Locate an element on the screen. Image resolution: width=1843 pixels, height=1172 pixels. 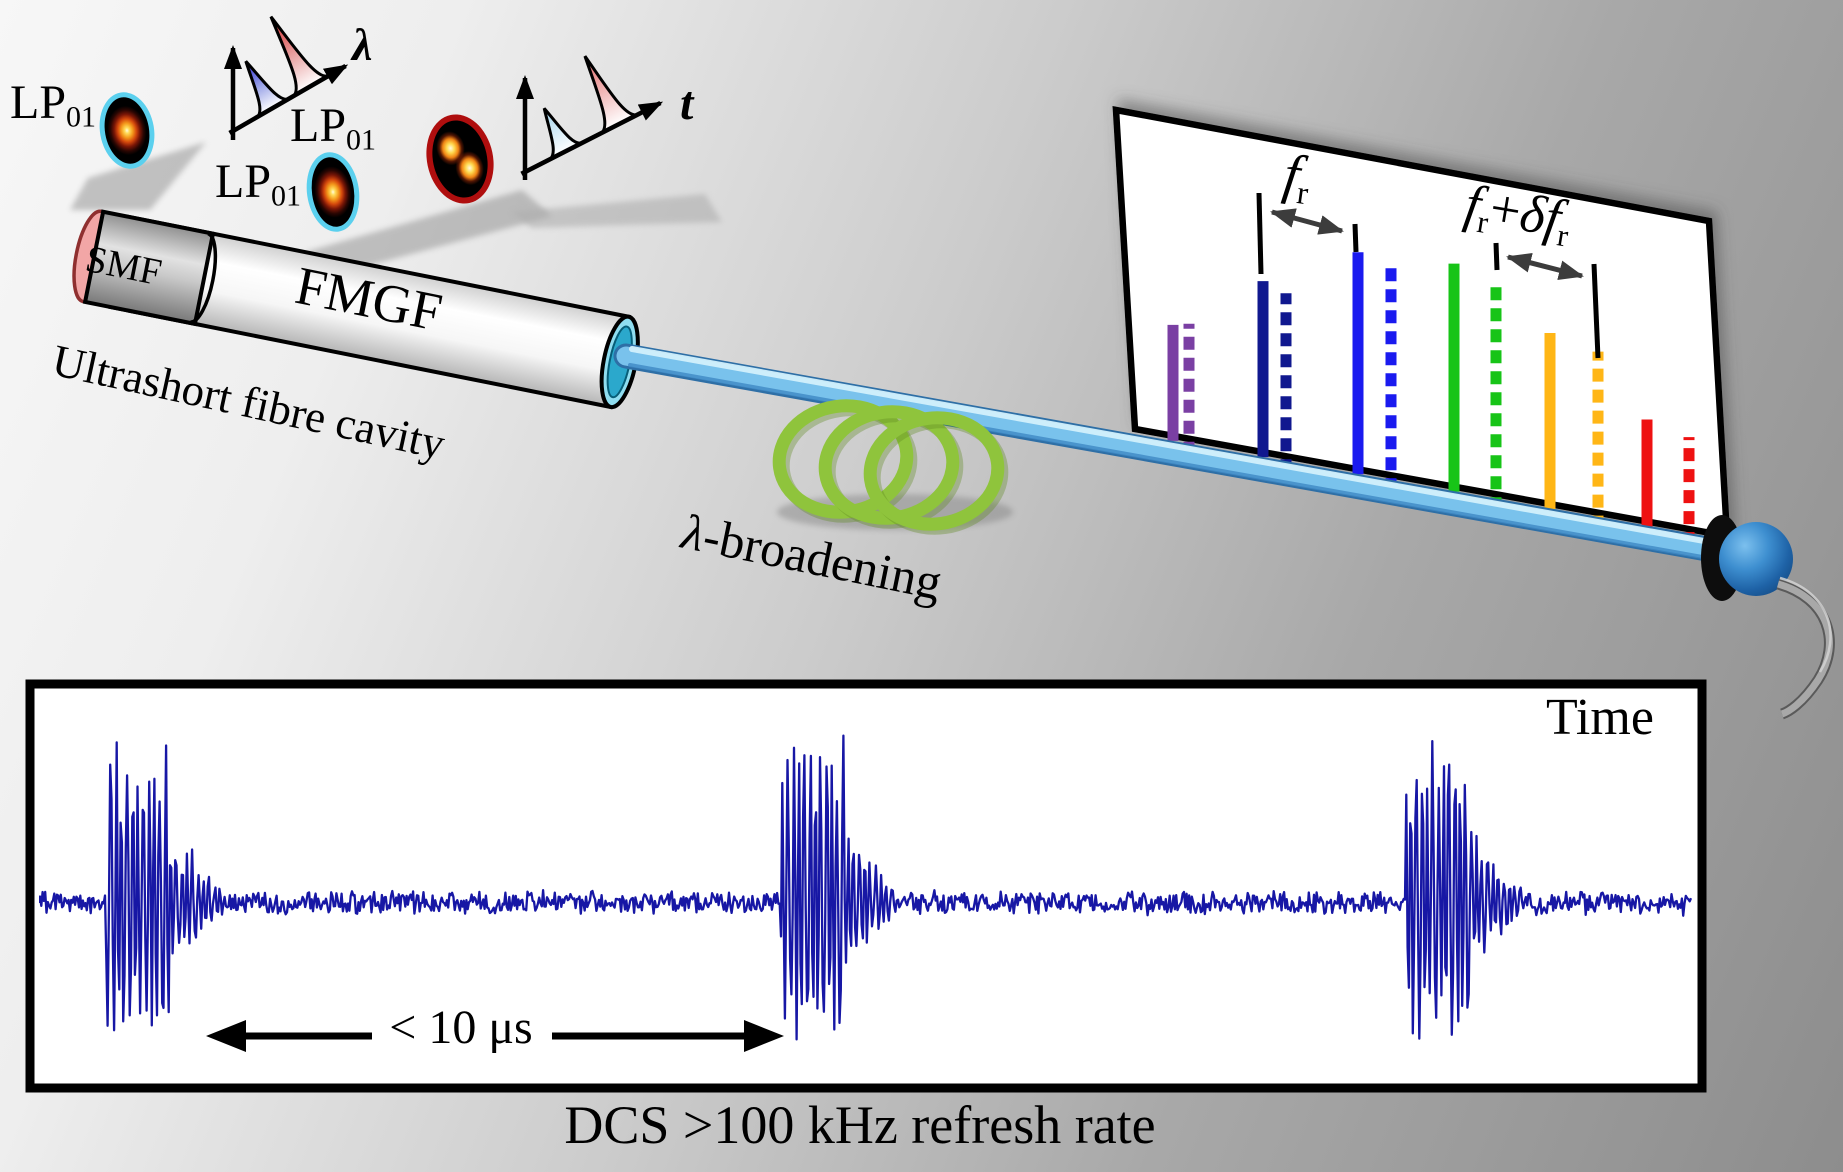
t-axis-label: t is located at coordinates (687, 103).